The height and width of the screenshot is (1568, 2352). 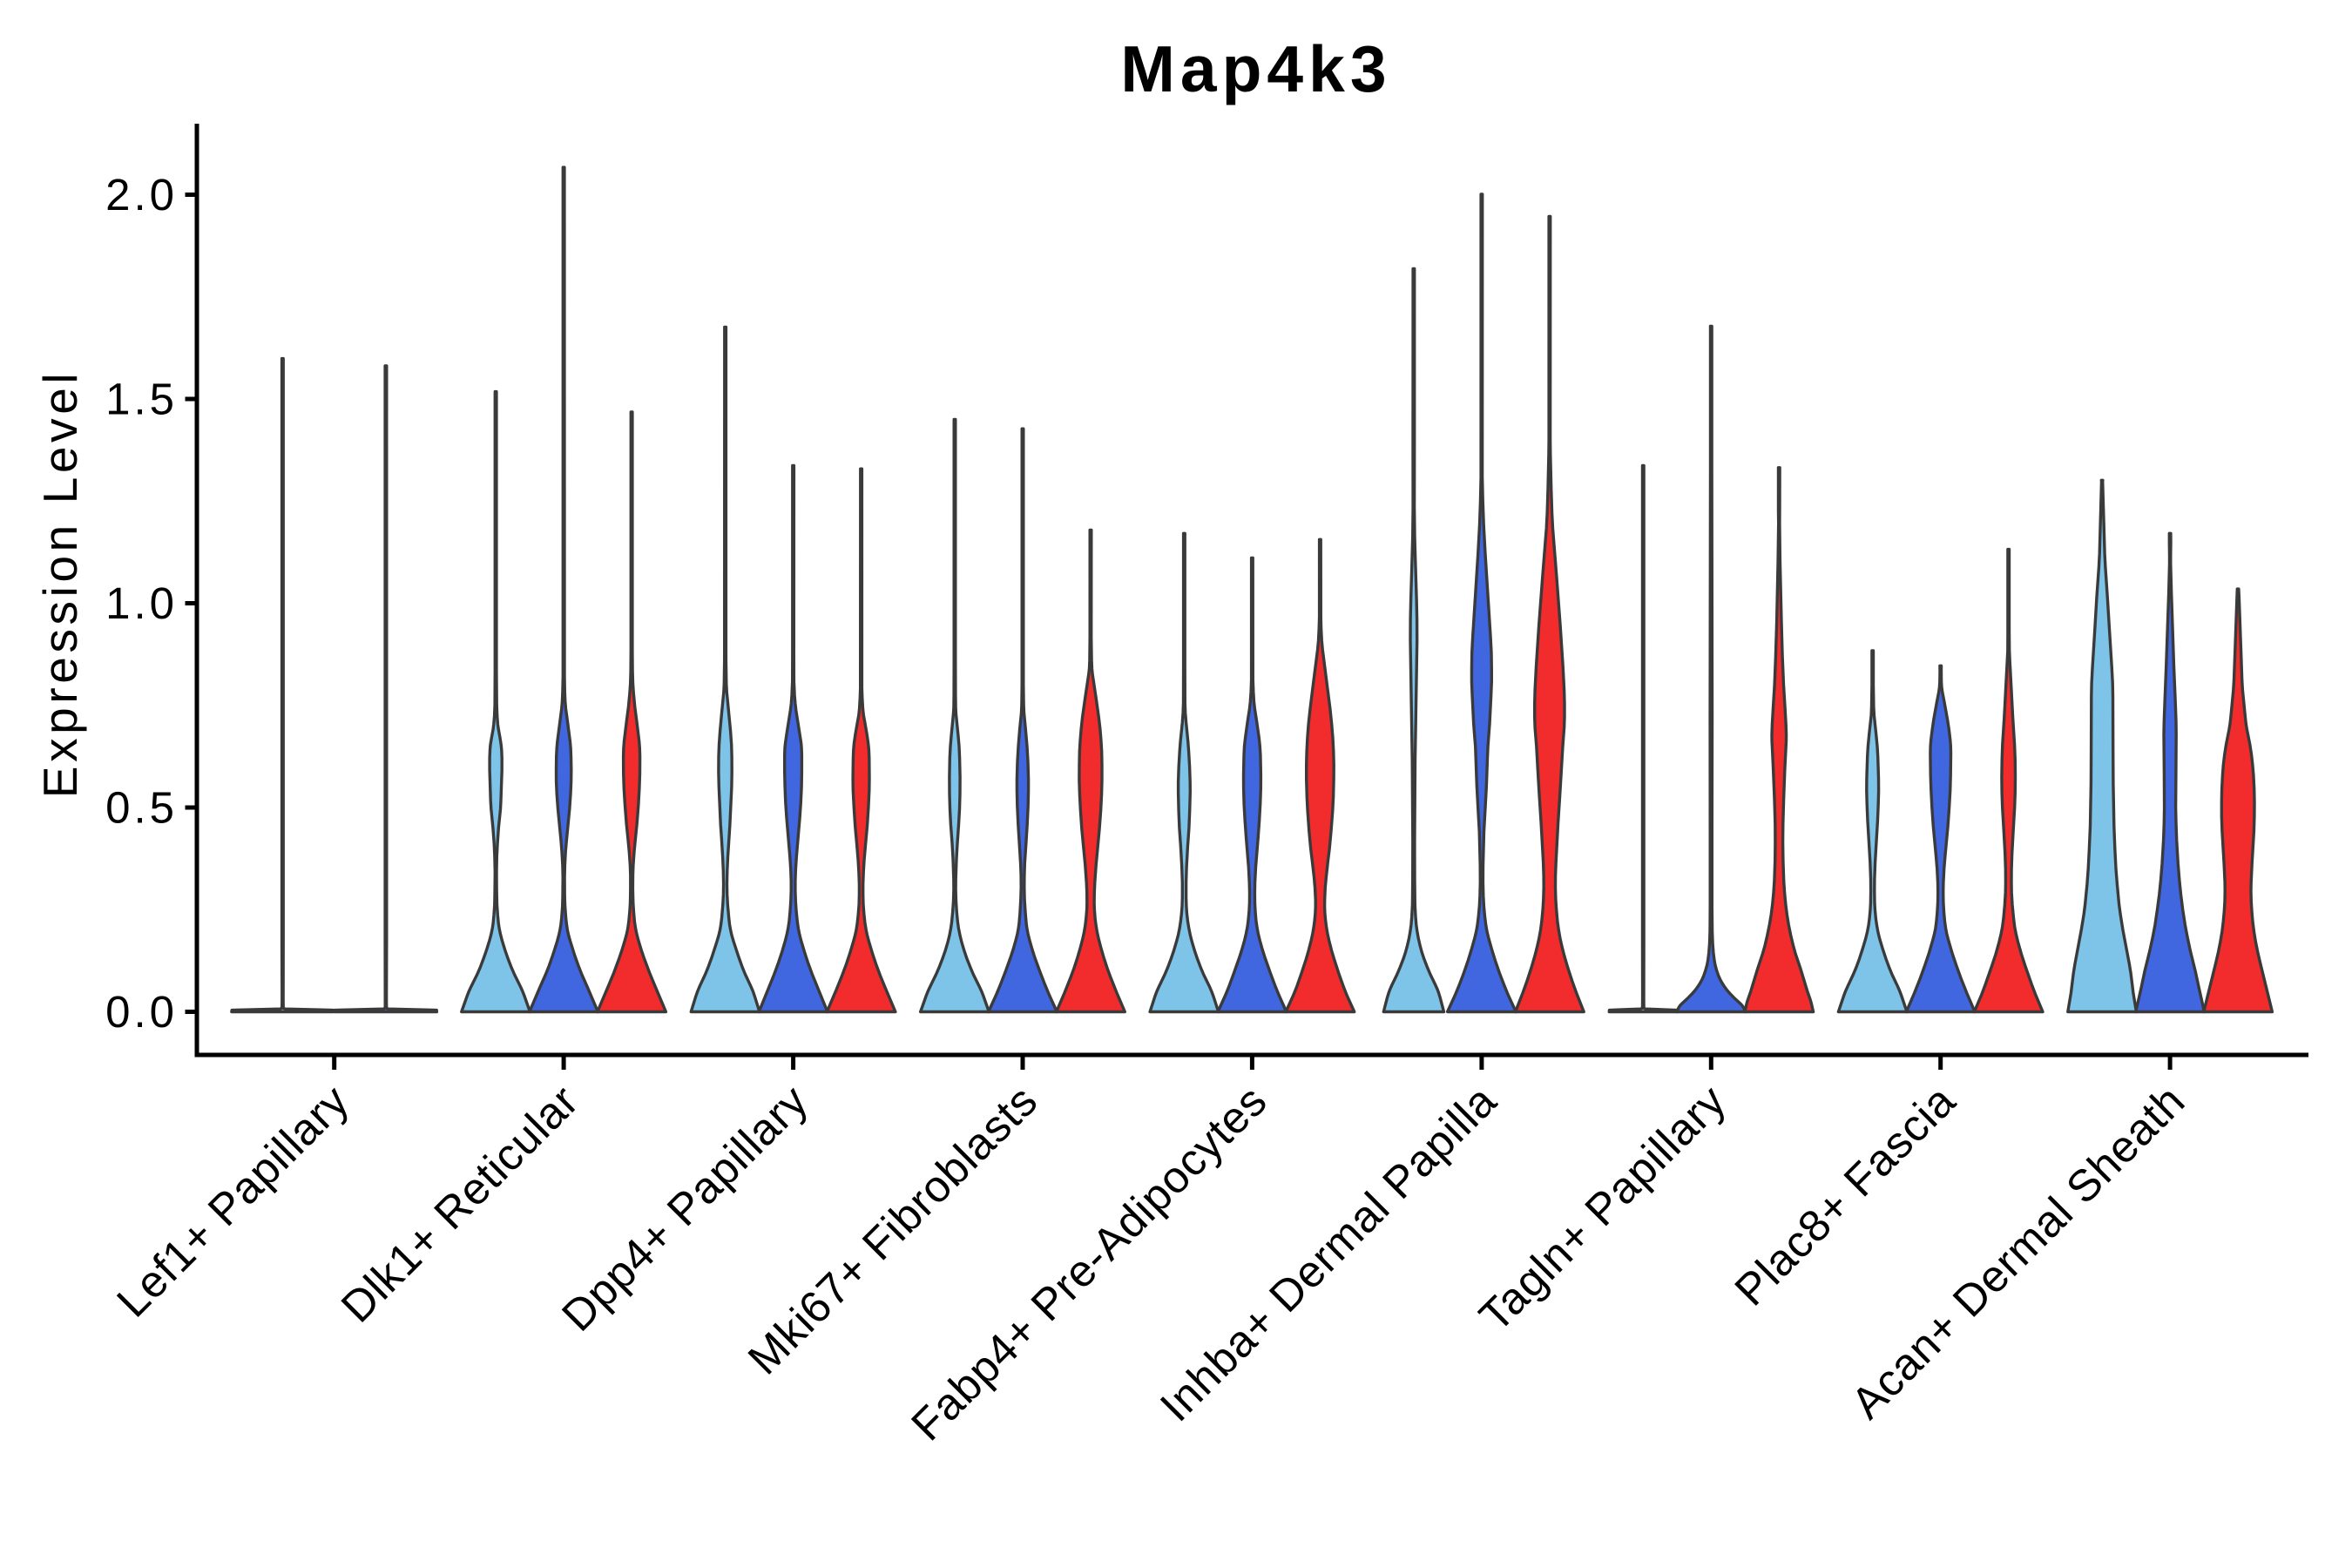 I want to click on svg-text: 2.0, so click(x=141, y=195).